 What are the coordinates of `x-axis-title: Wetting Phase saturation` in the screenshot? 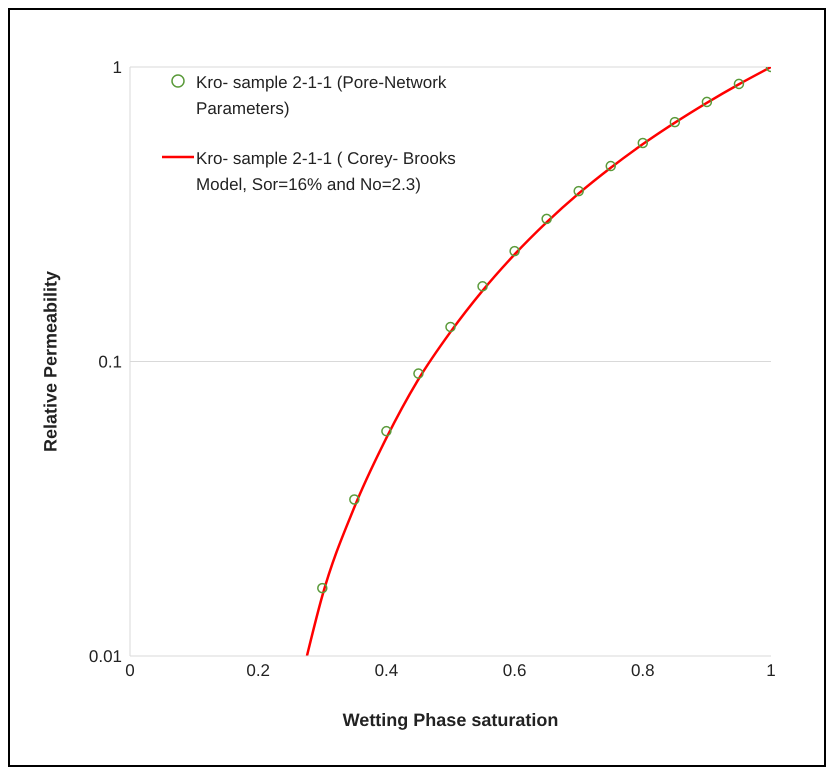 It's located at (450, 720).